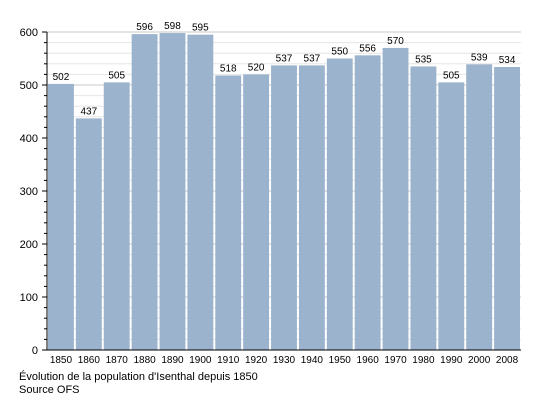 The image size is (550, 400). I want to click on bar-1930, so click(284, 207).